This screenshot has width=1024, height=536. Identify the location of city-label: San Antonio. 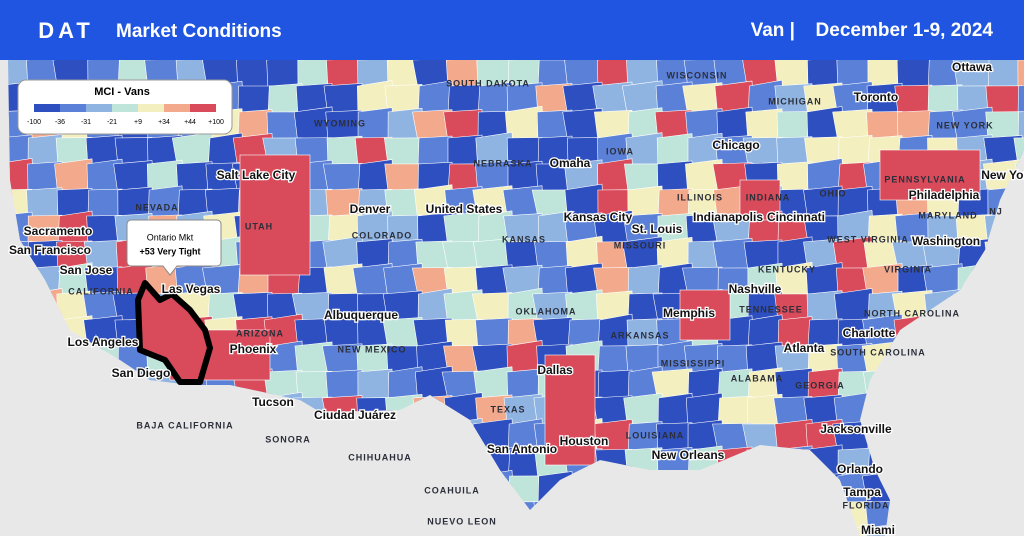
(522, 449).